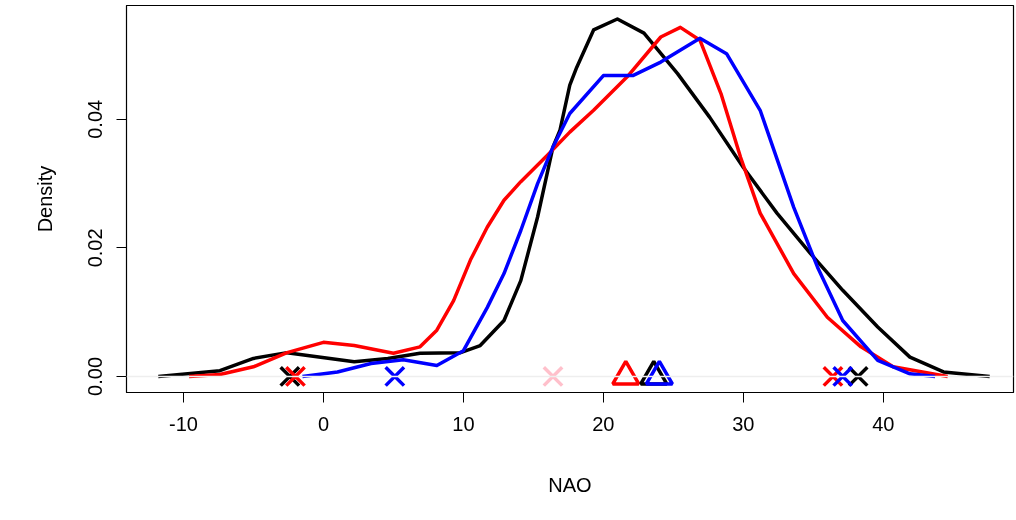 The width and height of the screenshot is (1016, 520). I want to click on x-axis-title: NAO, so click(570, 484).